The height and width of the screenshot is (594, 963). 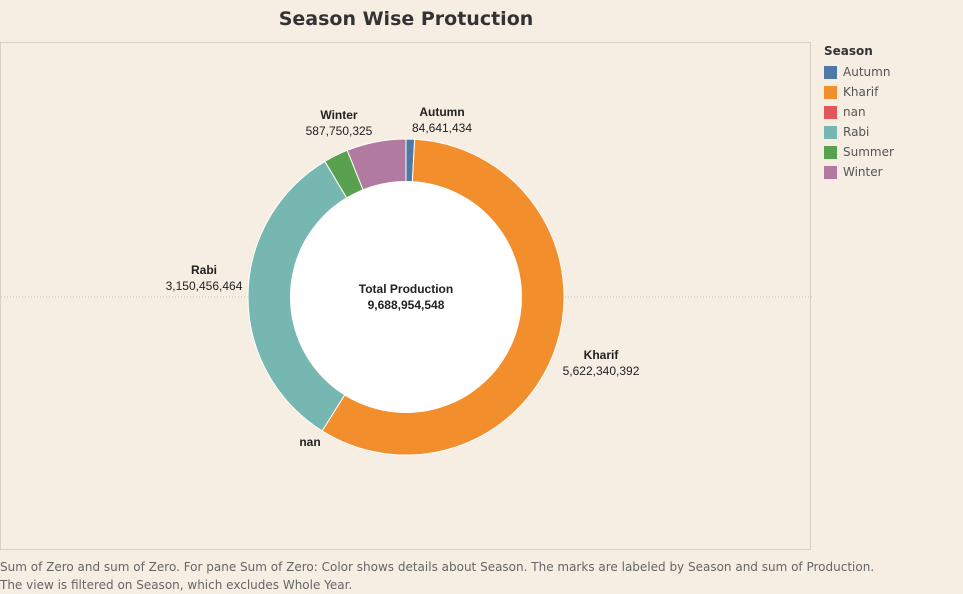 What do you see at coordinates (602, 355) in the screenshot?
I see `slice-label-kharif: Kharif` at bounding box center [602, 355].